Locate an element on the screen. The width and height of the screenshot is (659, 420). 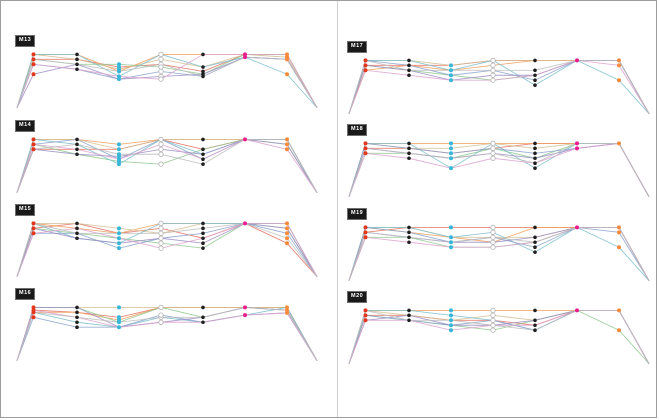
panel-row3-right: M19 is located at coordinates (501, 254).